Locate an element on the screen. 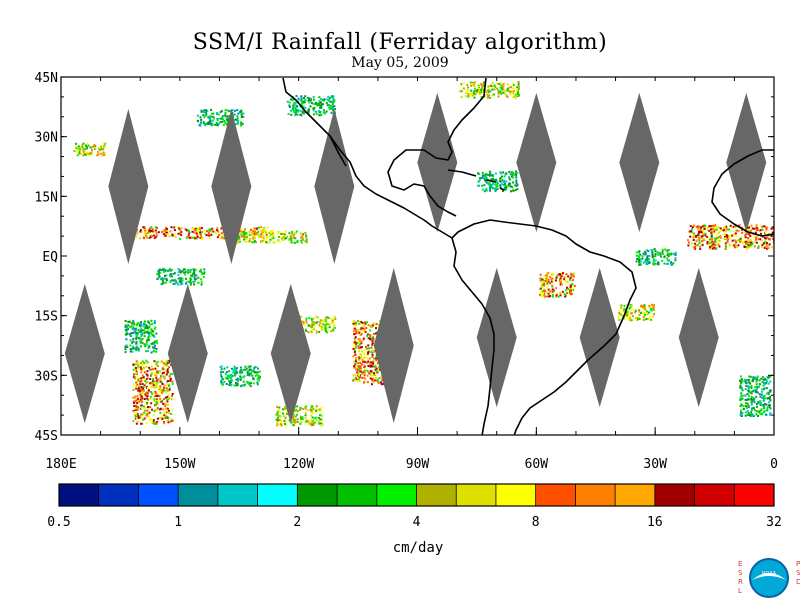 The width and height of the screenshot is (800, 600). colorbar-label: 8 is located at coordinates (536, 522).